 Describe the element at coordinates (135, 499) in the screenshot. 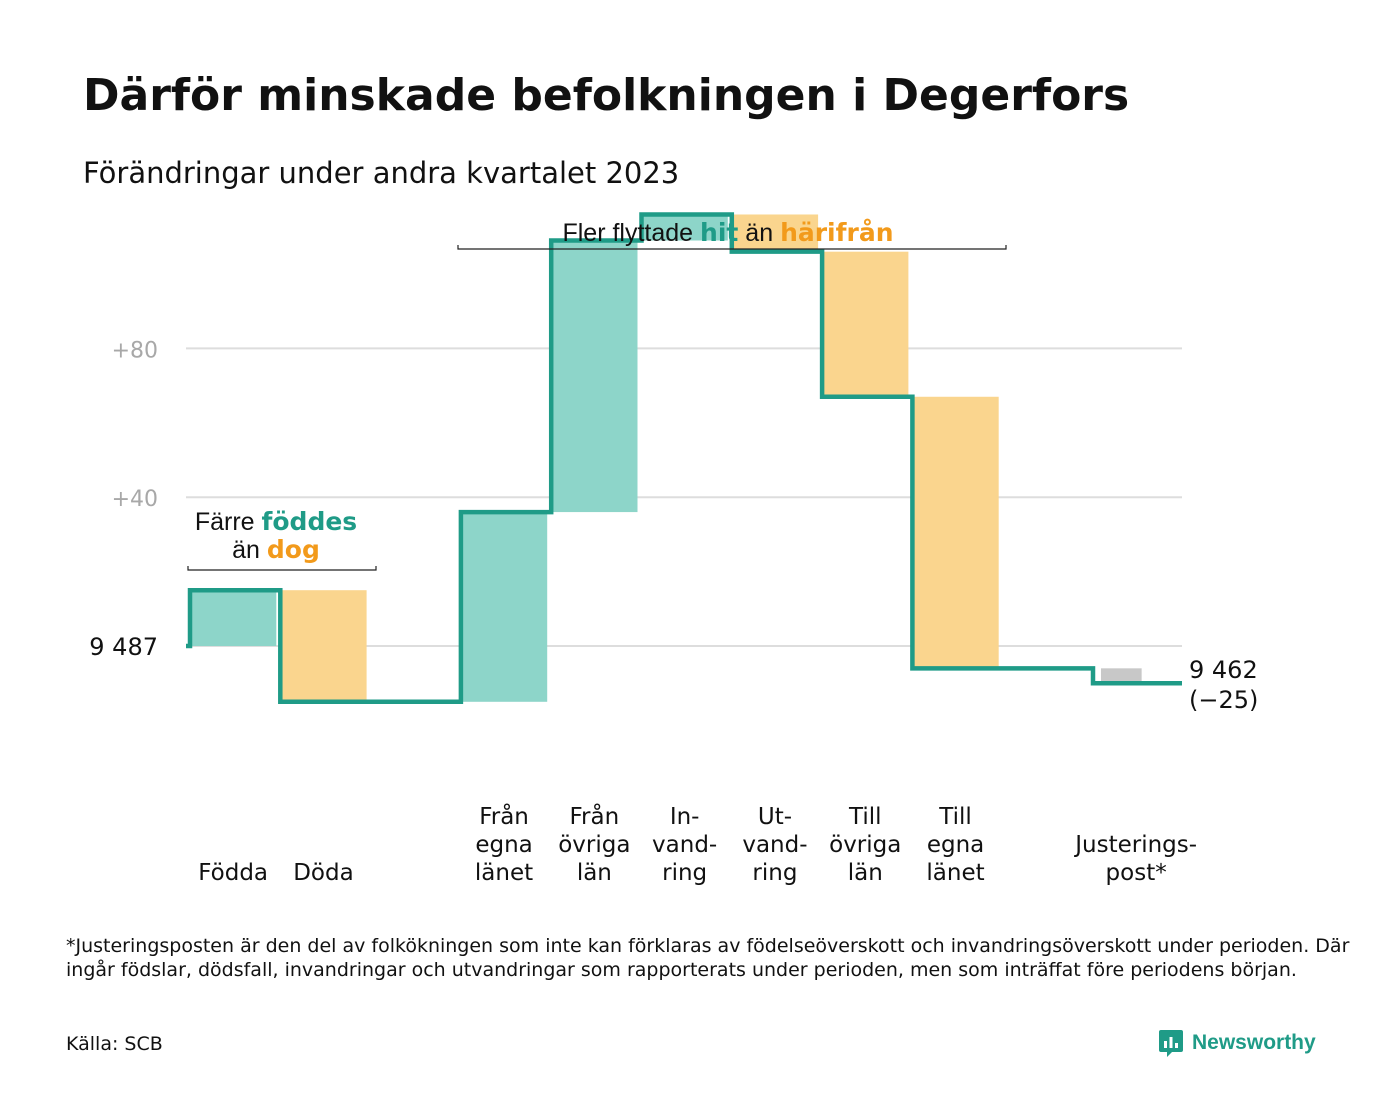

I see `y-tick-label: +40` at that location.